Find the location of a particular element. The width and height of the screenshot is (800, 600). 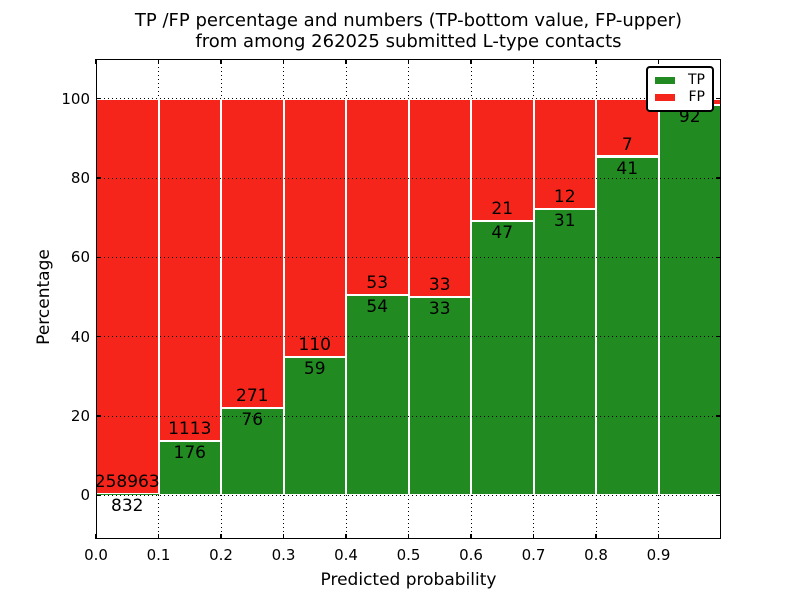

legend-swatch-tp is located at coordinates (665, 80).